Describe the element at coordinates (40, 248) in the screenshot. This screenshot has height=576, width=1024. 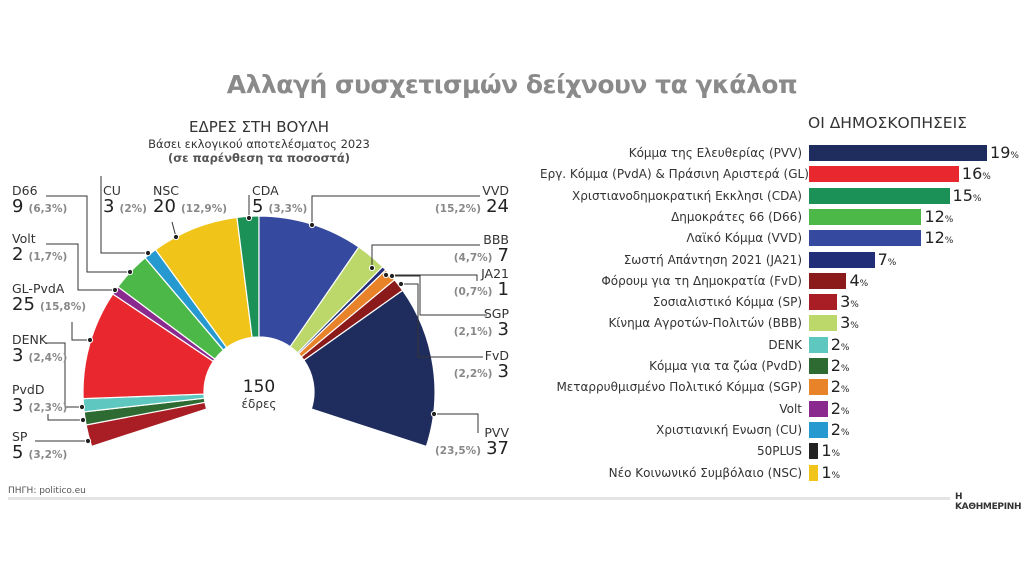
I see `label-volt: Volt 2 (1,7%)` at that location.